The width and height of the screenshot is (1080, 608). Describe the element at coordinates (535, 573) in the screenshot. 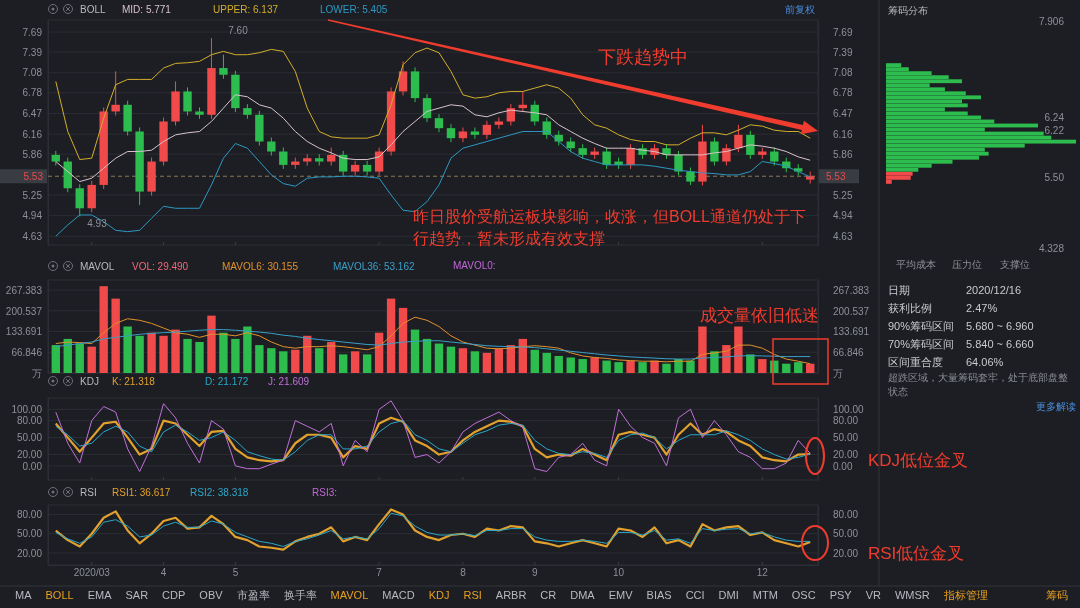

I see `x-tick-label: 9` at that location.